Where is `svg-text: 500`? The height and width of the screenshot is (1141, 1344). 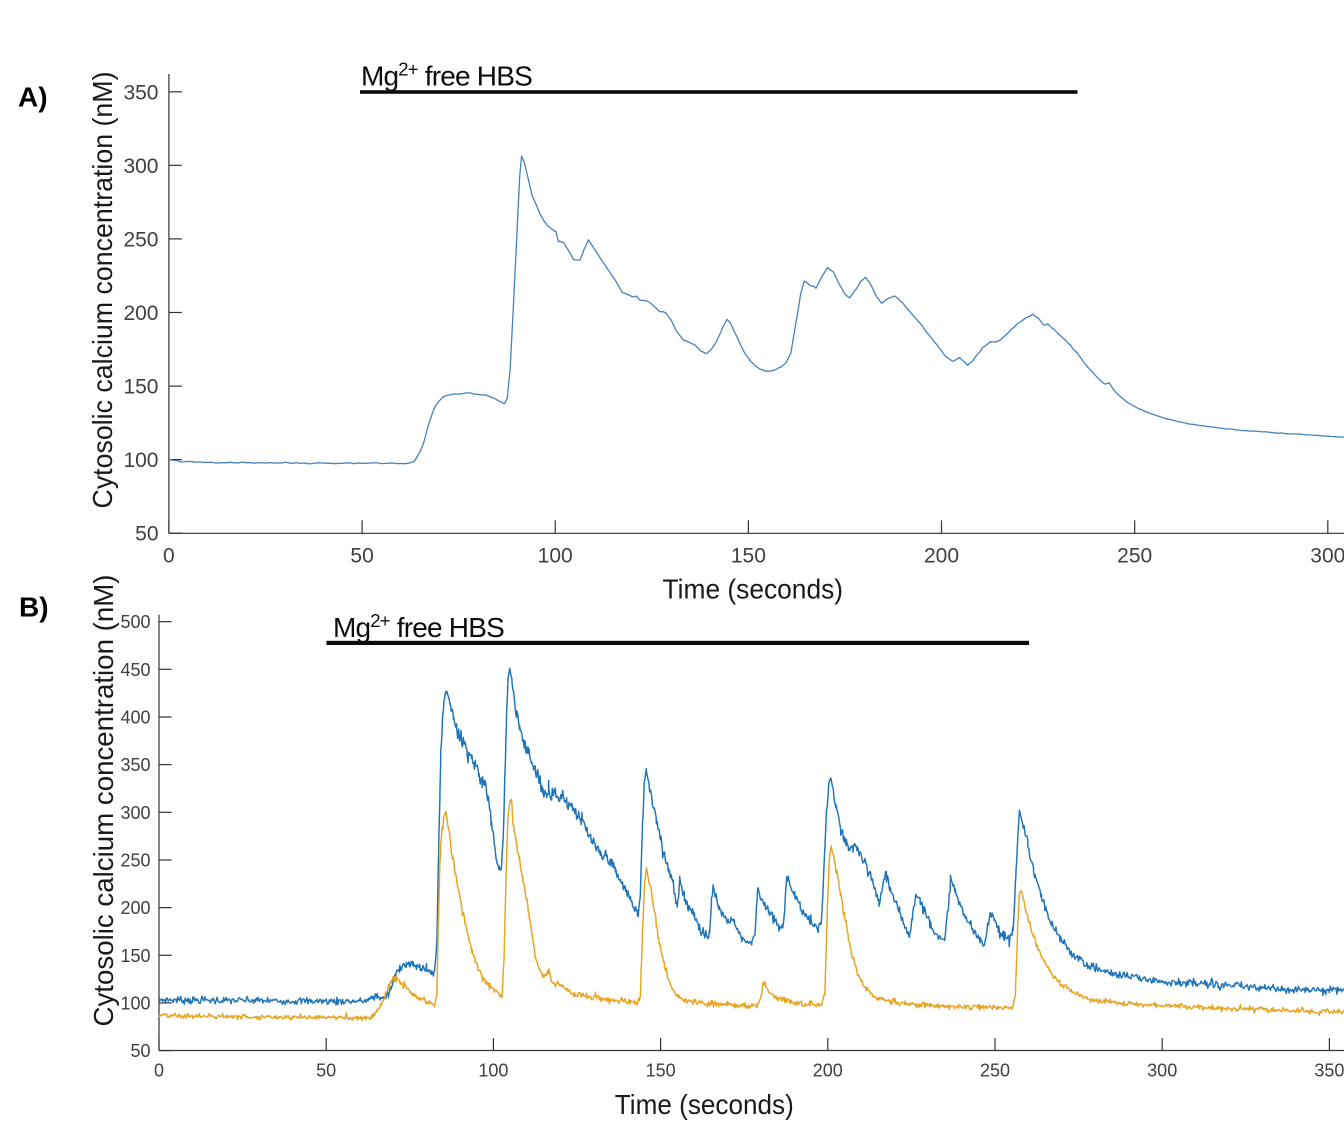 svg-text: 500 is located at coordinates (135, 622).